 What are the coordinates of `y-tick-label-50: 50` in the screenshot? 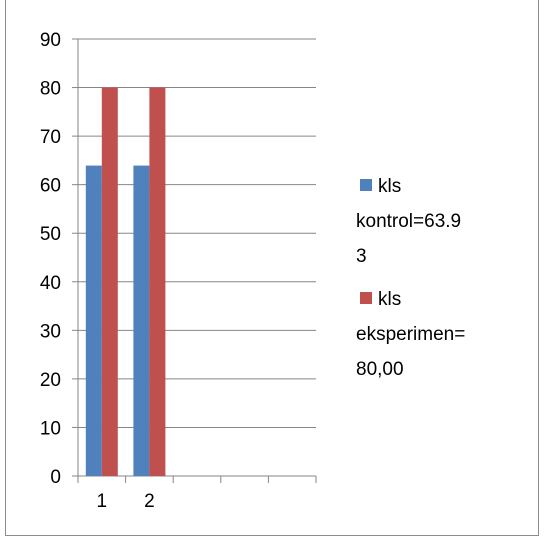 It's located at (50, 234).